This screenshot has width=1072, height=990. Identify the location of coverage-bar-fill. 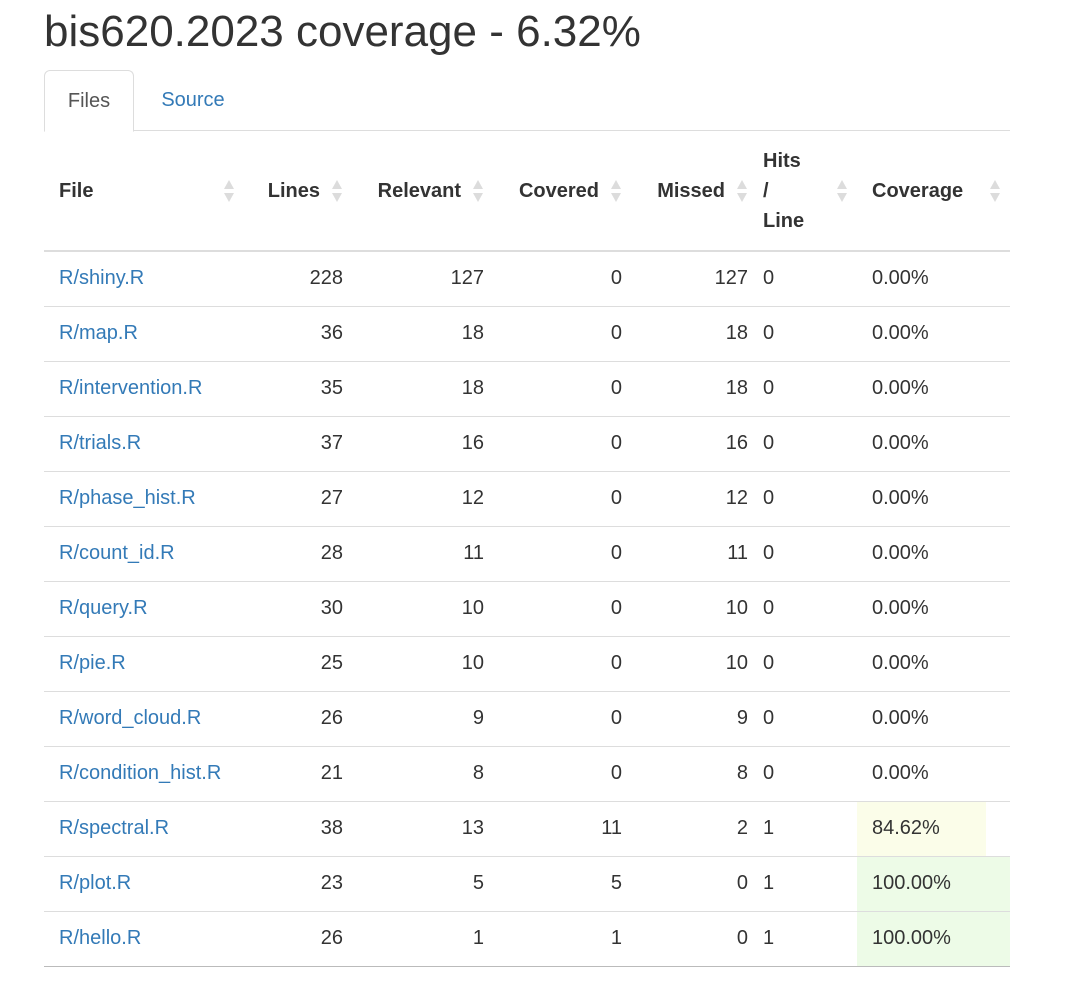
(933, 938).